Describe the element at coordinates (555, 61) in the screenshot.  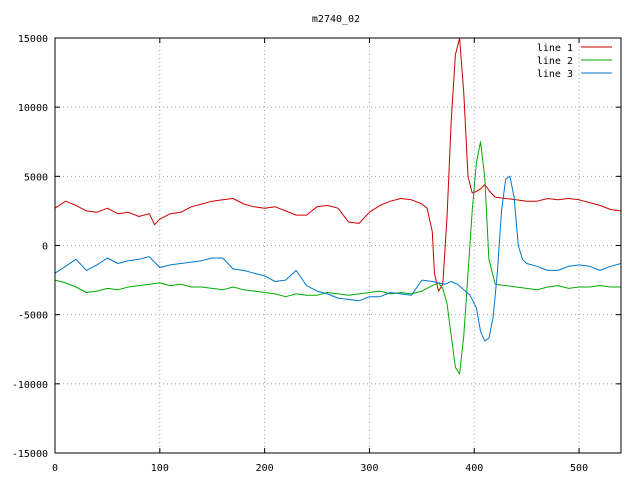
I see `legend-label: line 2` at that location.